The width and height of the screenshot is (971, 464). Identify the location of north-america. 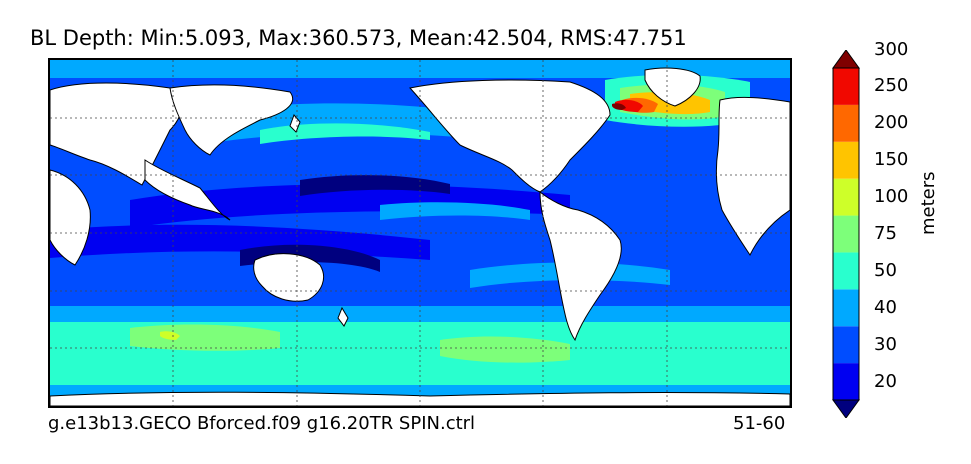
(510, 136).